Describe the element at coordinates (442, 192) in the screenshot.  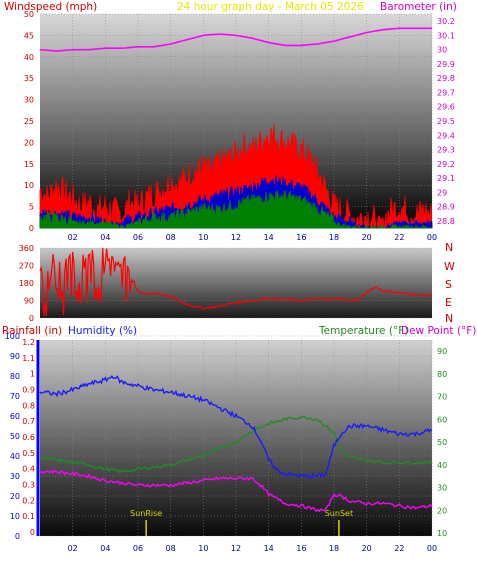
I see `barometer-tick-label: 29` at that location.